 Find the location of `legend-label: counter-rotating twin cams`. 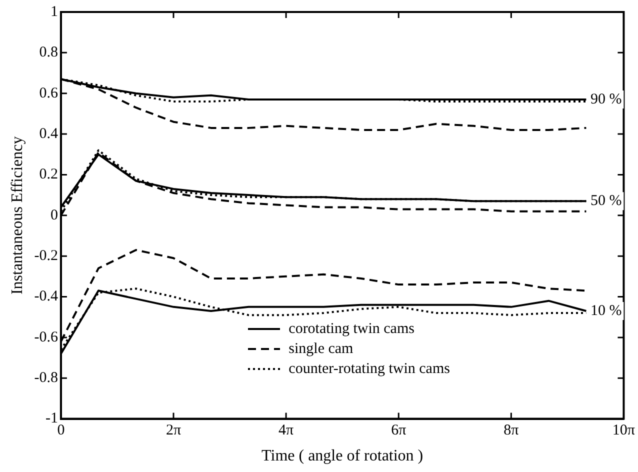

legend-label: counter-rotating twin cams is located at coordinates (369, 369).